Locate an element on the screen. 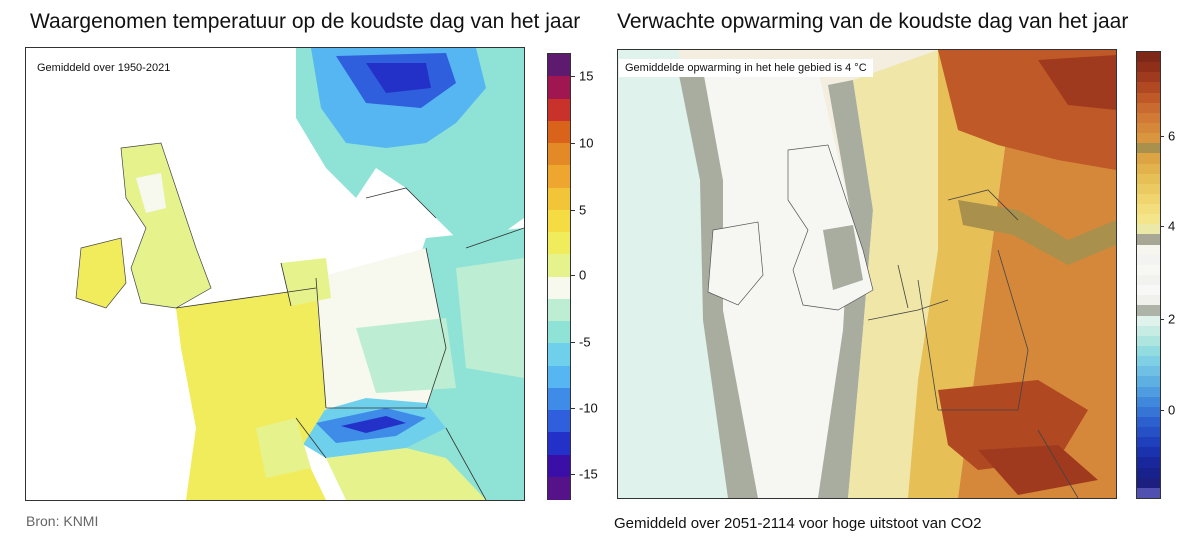 The width and height of the screenshot is (1200, 548). continental-orange-zone is located at coordinates (963, 274).